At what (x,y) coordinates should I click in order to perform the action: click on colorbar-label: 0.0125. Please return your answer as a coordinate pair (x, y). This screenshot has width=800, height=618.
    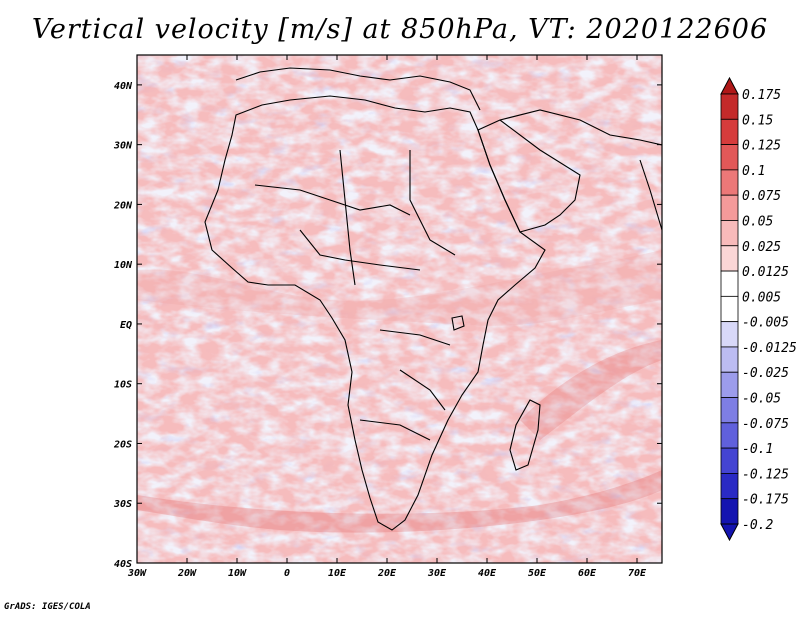
    Looking at the image, I should click on (765, 272).